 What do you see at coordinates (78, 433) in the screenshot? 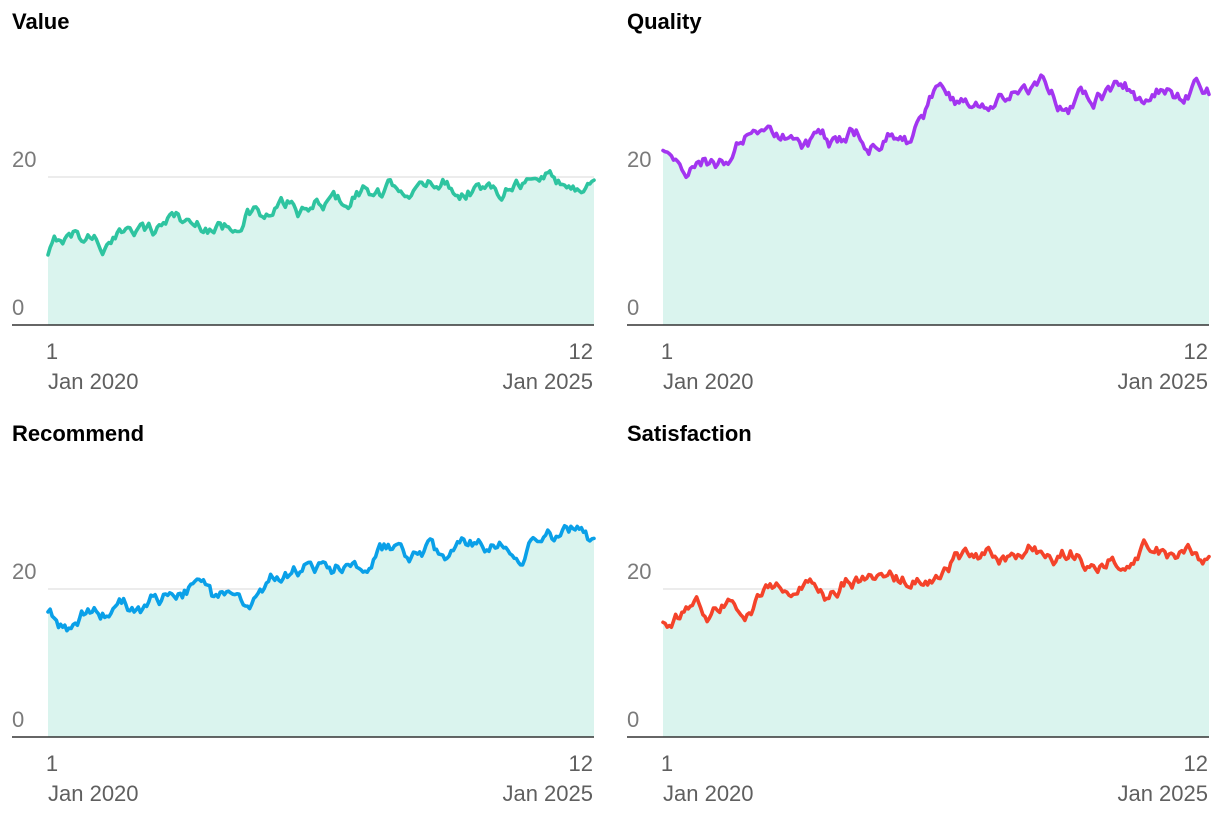
I see `chart-title: Recommend` at bounding box center [78, 433].